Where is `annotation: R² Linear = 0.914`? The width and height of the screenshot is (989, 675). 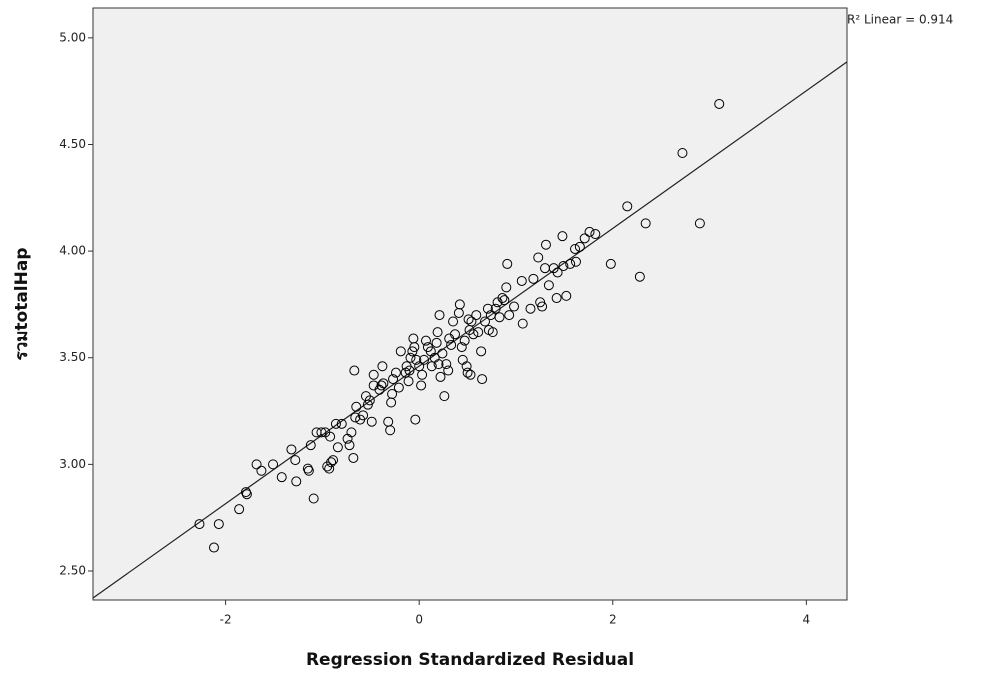 annotation: R² Linear = 0.914 is located at coordinates (900, 20).